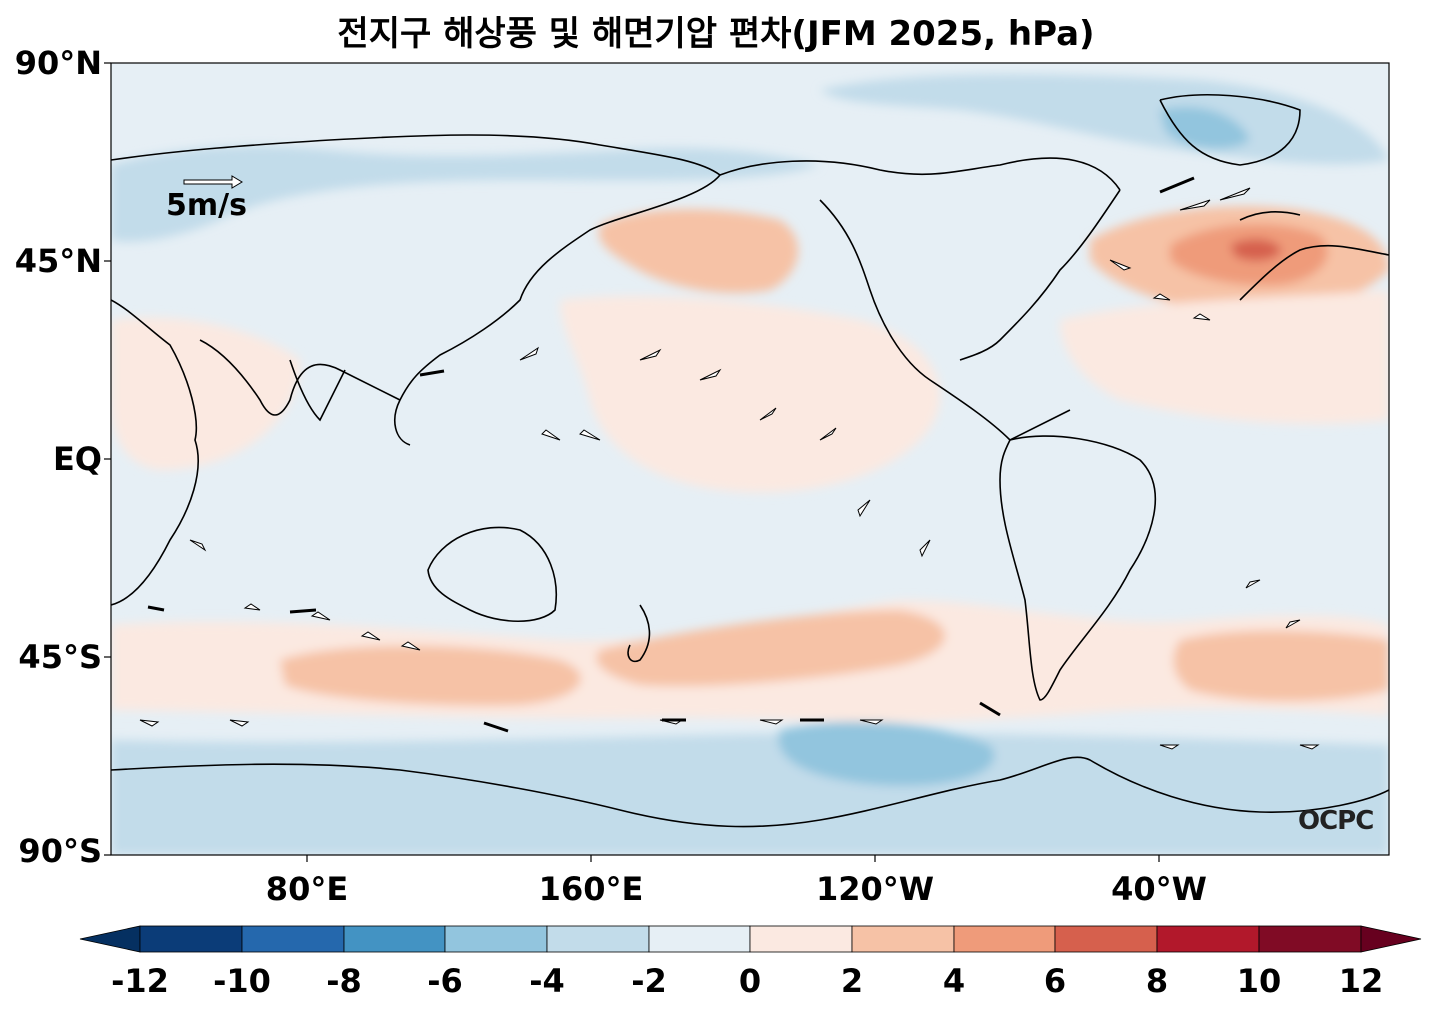  Describe the element at coordinates (58, 63) in the screenshot. I see `lat-label-90n: 90°N` at that location.